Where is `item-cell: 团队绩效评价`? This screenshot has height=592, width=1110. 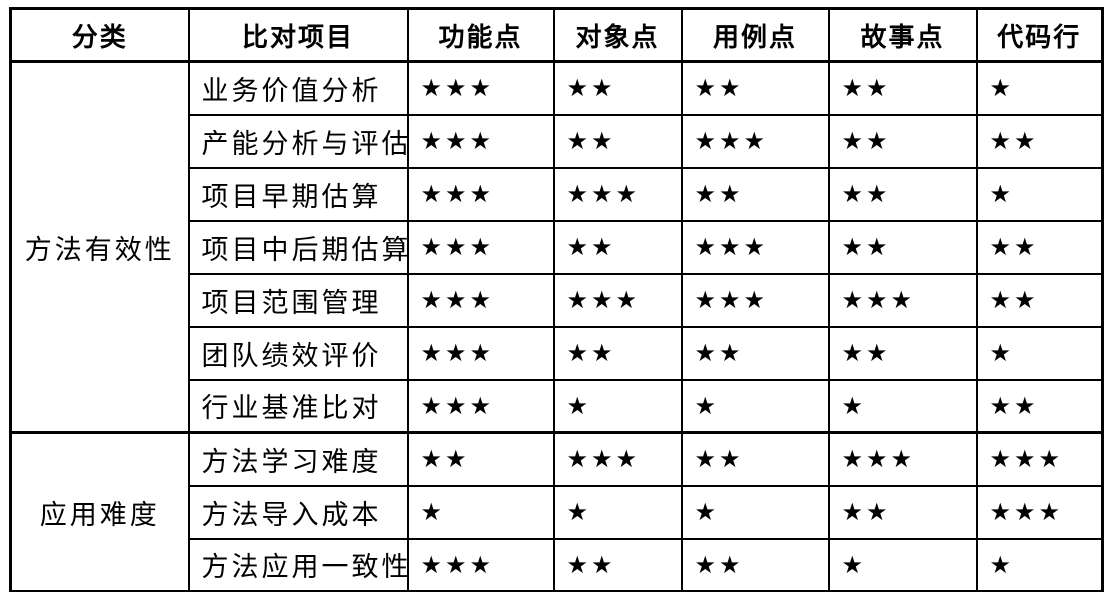
item-cell: 团队绩效评价 is located at coordinates (298, 353).